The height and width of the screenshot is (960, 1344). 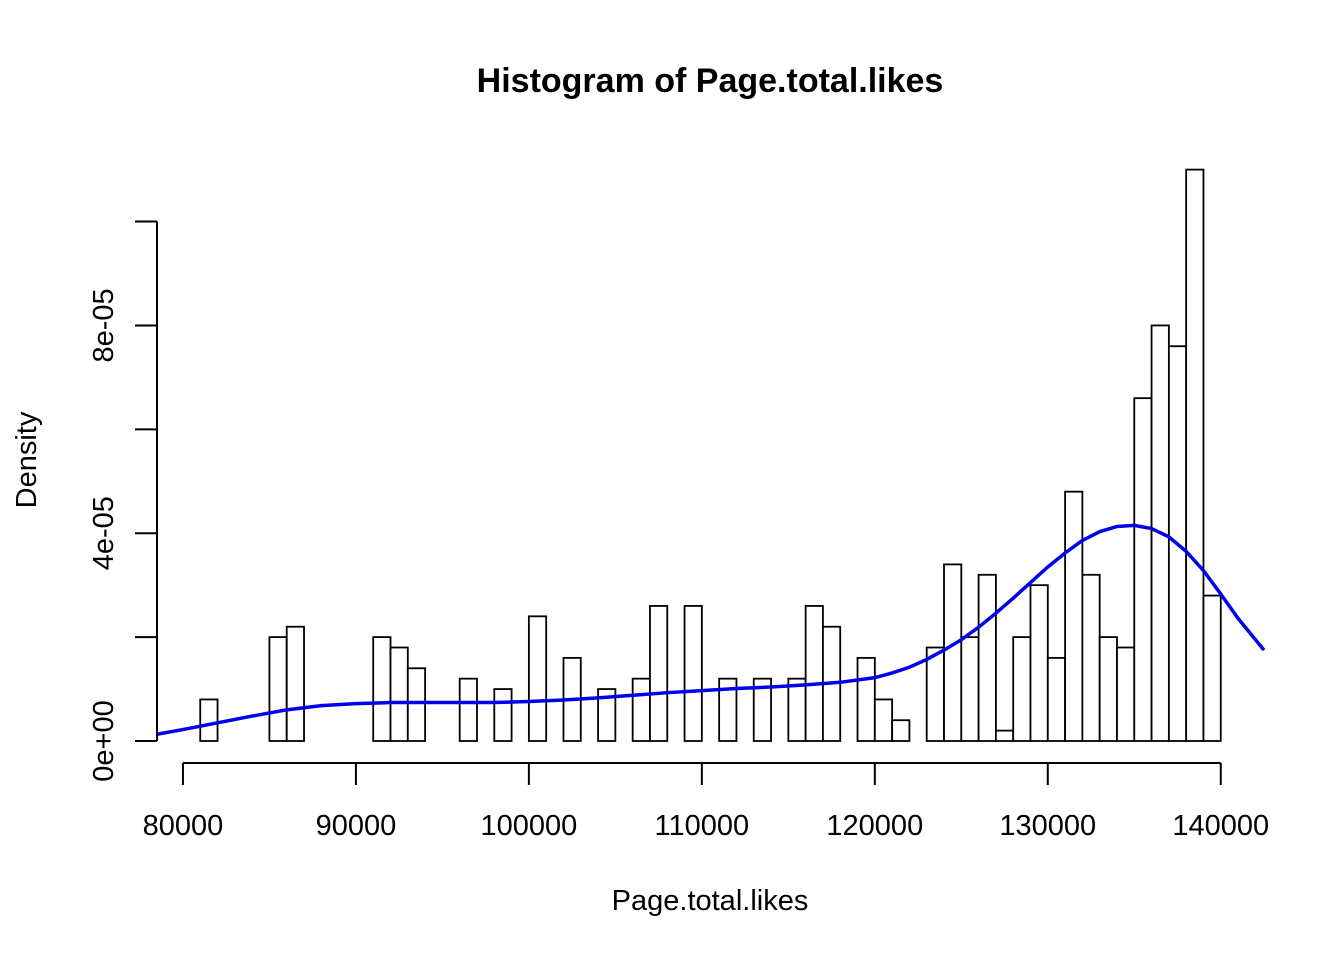 I want to click on x-tick-label: 120000, so click(x=874, y=826).